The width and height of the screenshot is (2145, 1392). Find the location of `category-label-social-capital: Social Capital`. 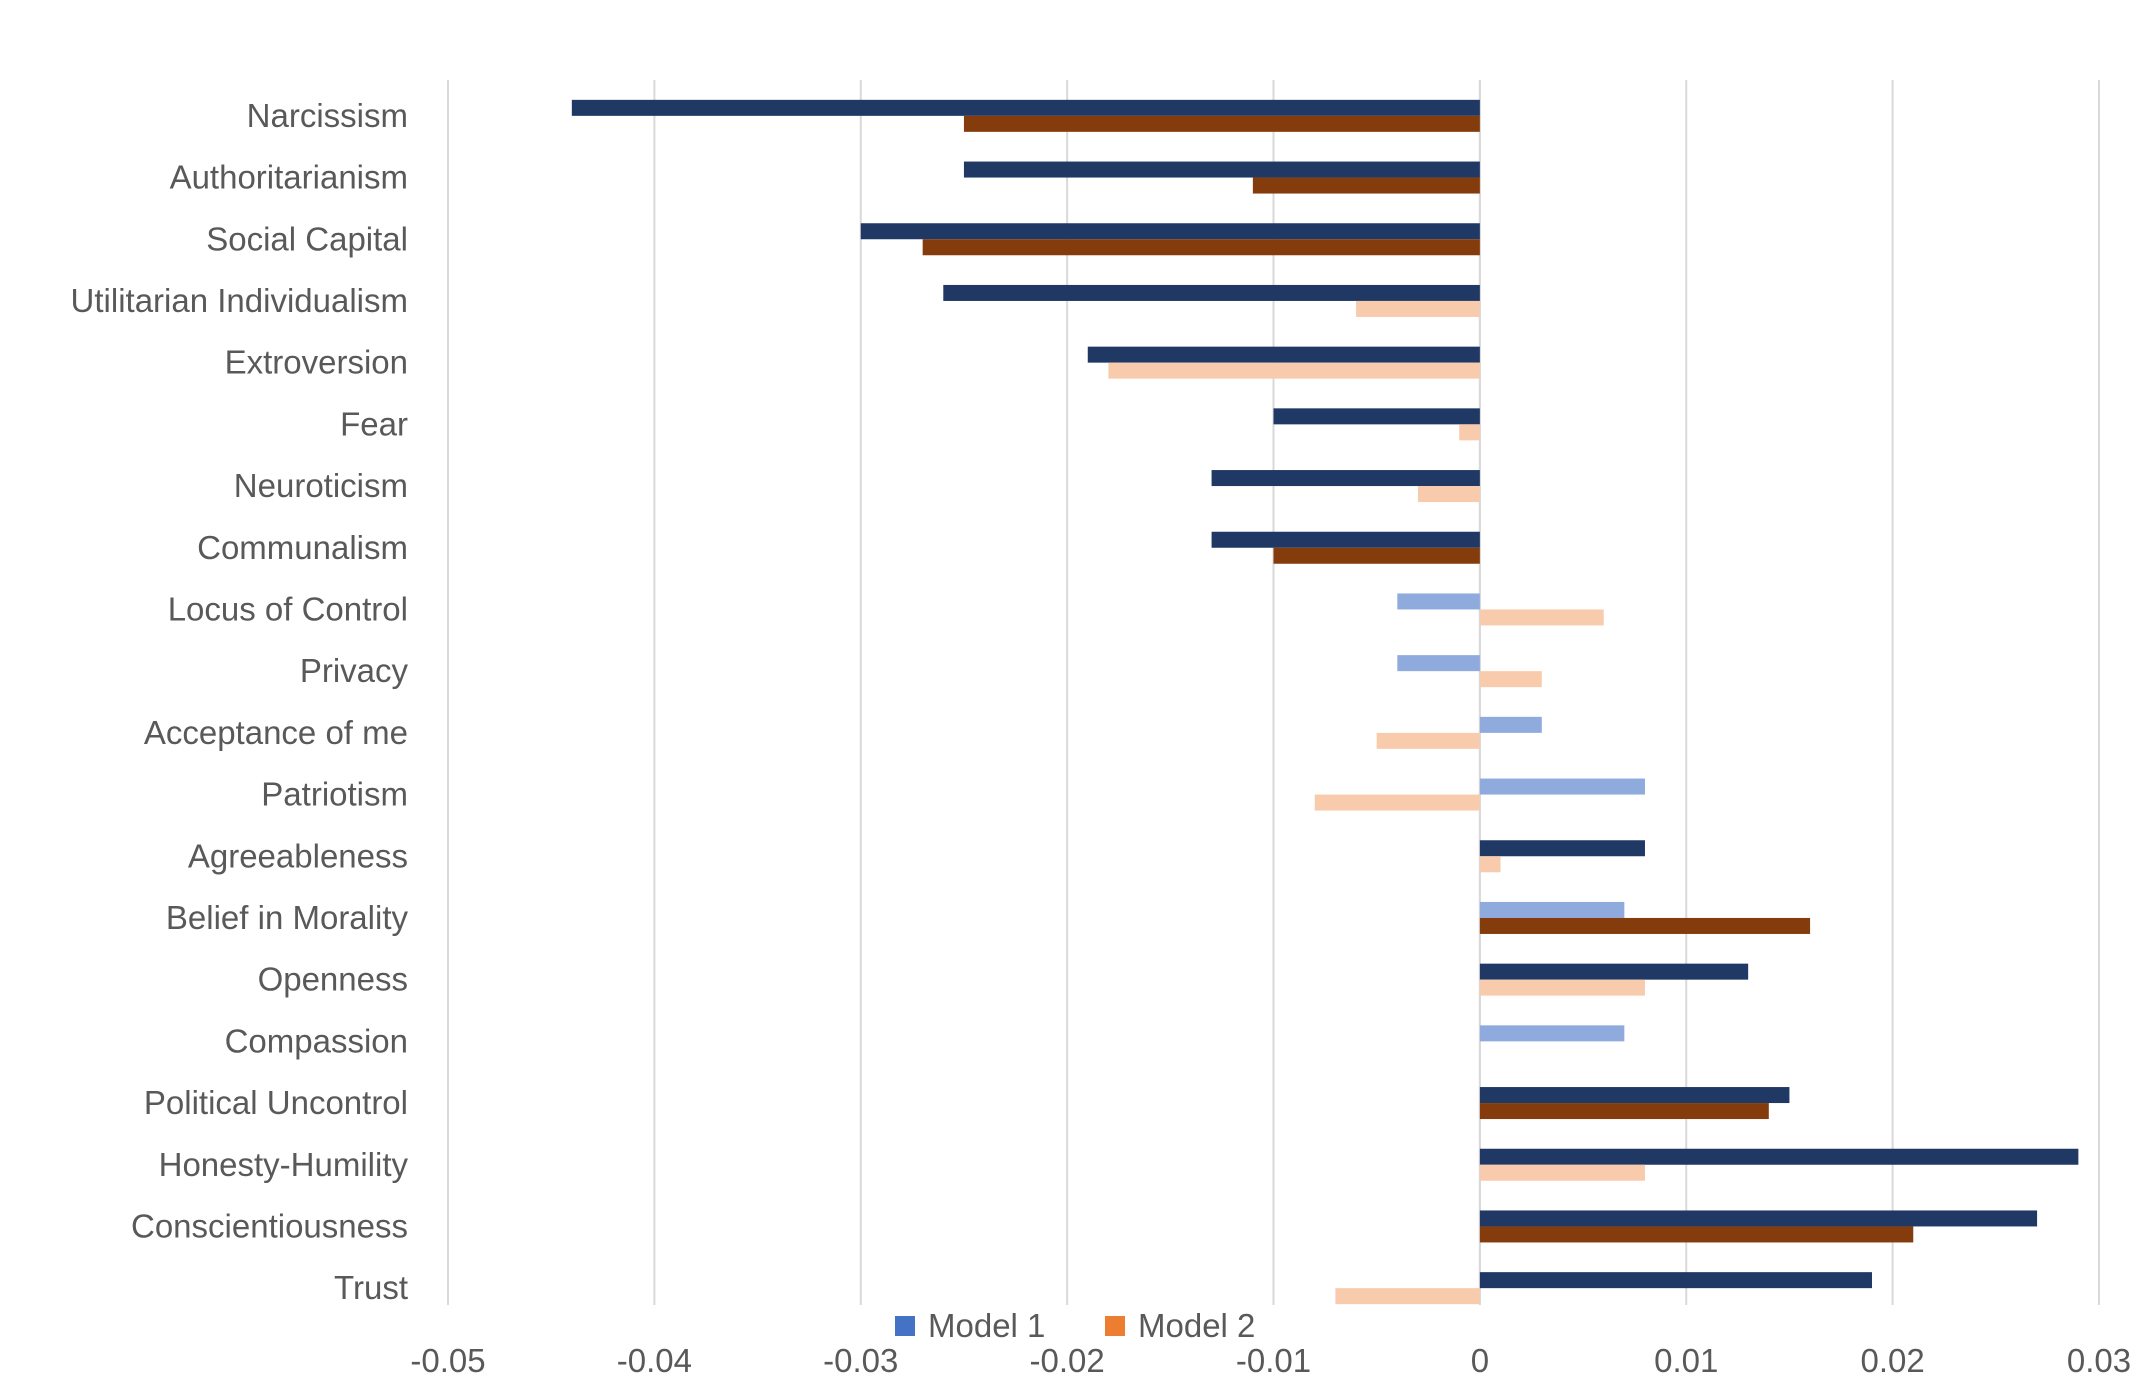

category-label-social-capital: Social Capital is located at coordinates (307, 238).